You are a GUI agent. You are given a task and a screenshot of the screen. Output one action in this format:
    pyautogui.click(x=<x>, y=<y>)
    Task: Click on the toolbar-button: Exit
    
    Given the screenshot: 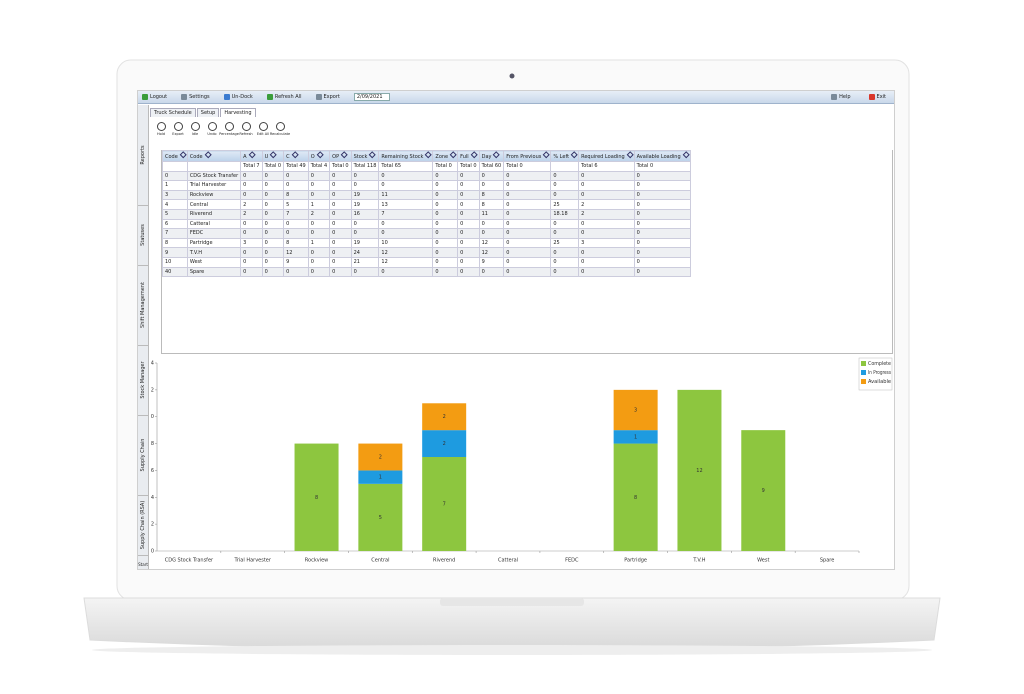 What is the action you would take?
    pyautogui.click(x=877, y=97)
    